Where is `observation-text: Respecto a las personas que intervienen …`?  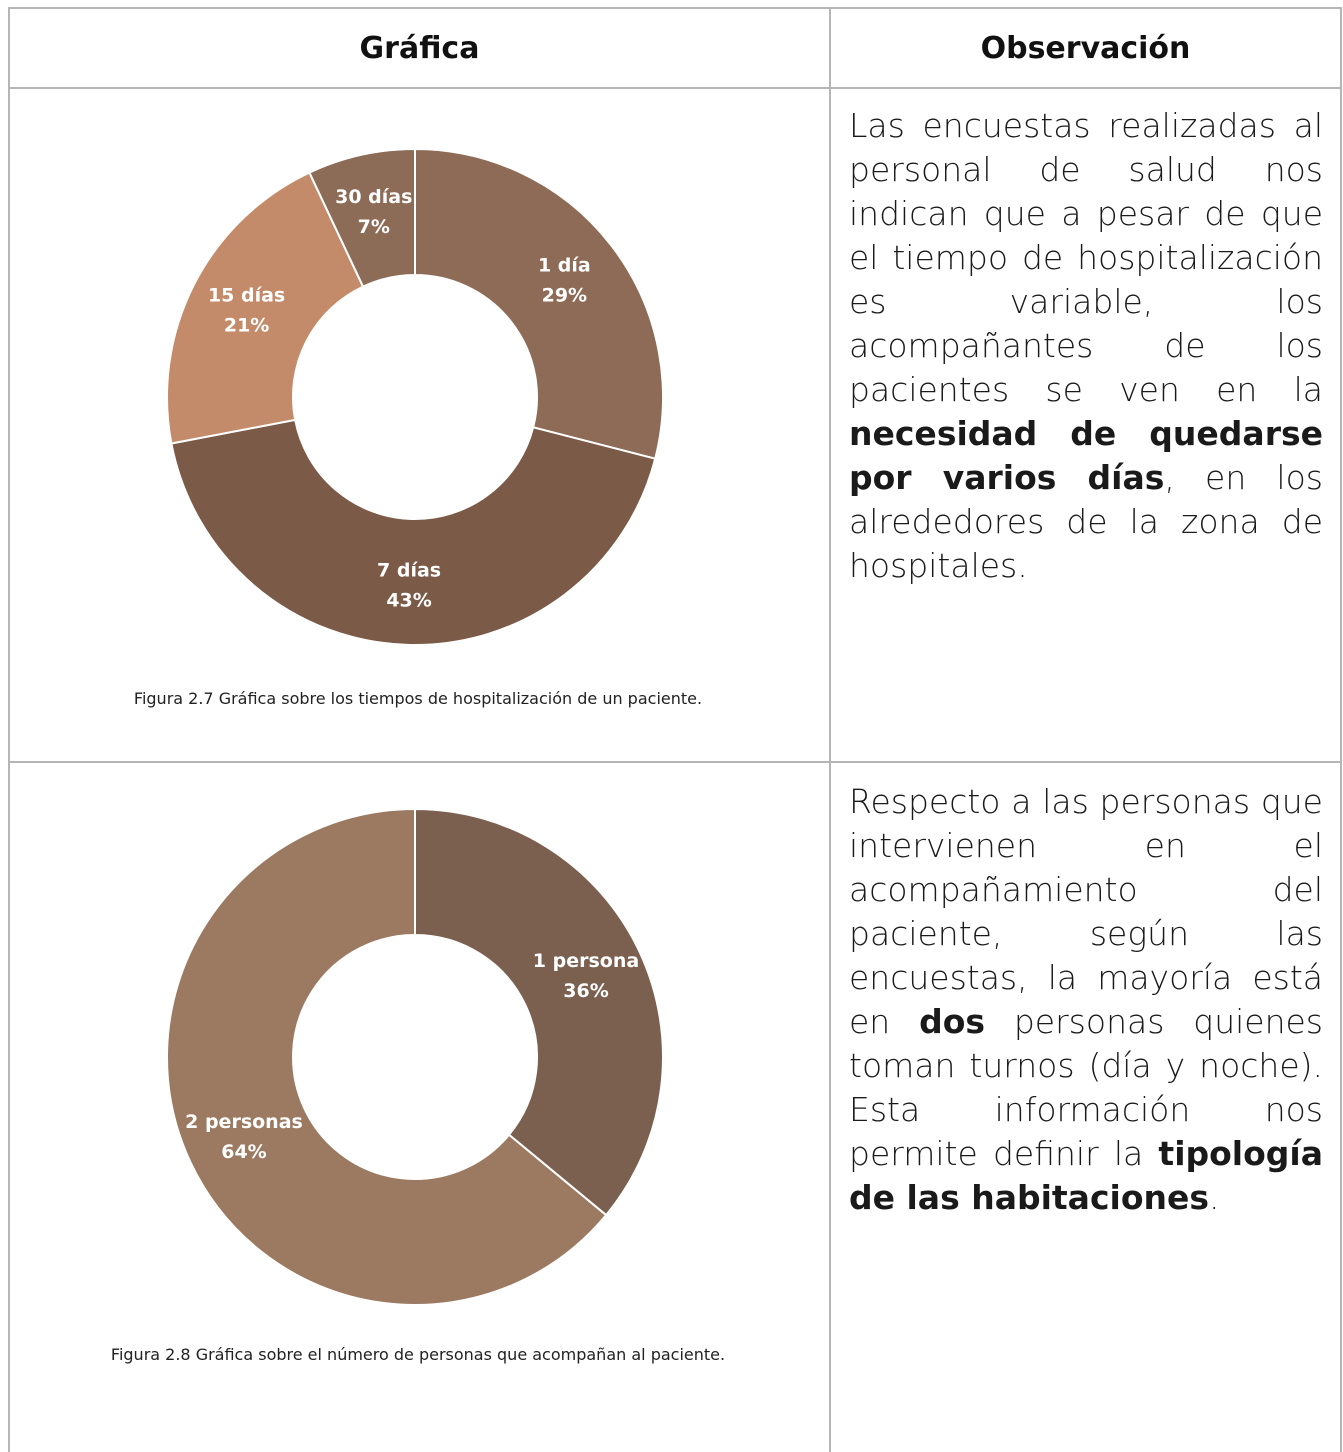 observation-text: Respecto a las personas que intervienen … is located at coordinates (1086, 911).